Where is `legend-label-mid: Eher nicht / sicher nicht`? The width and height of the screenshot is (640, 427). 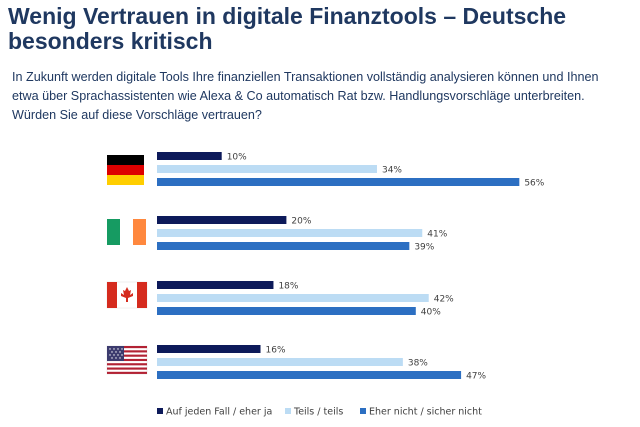 legend-label-mid: Eher nicht / sicher nicht is located at coordinates (425, 412).